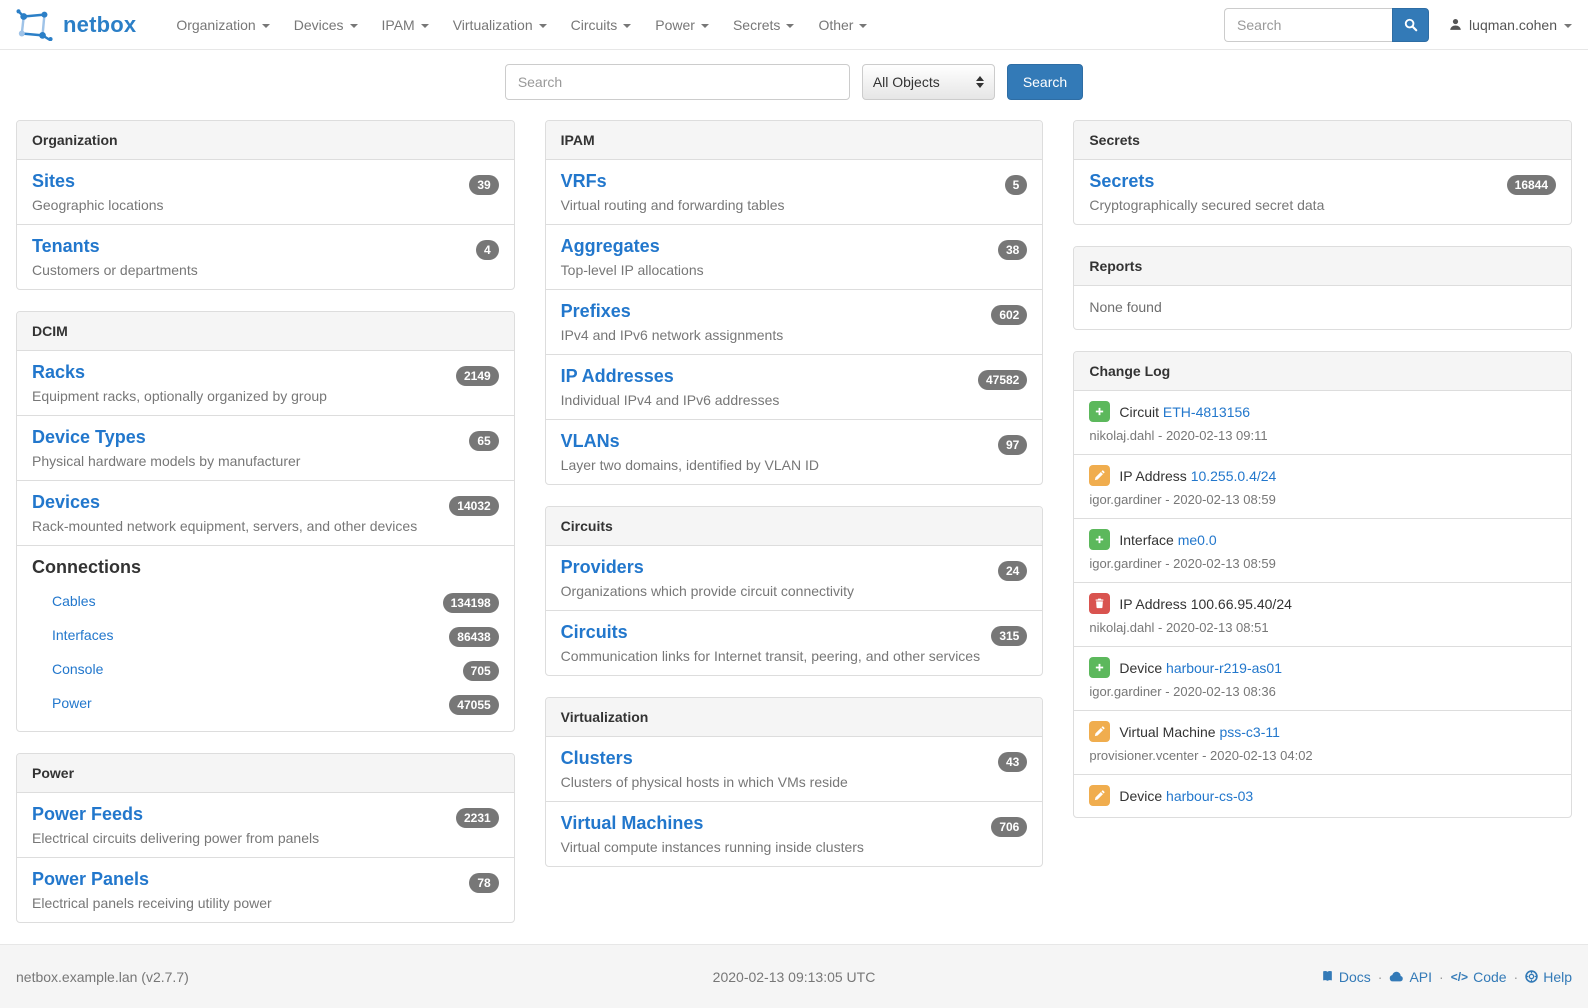 The height and width of the screenshot is (1008, 1588). I want to click on brand-name: netbox, so click(100, 24).